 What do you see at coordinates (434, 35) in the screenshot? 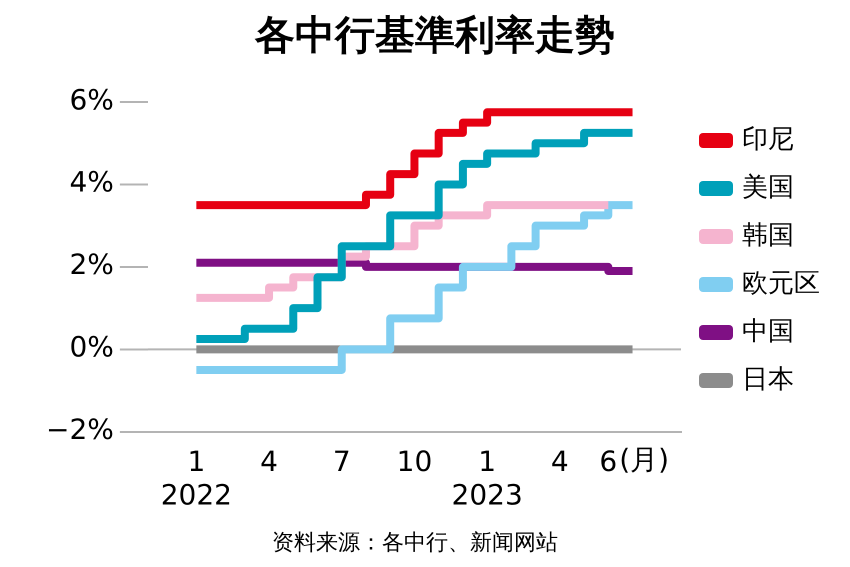
I see `chart-title: 各中行基準利率走勢` at bounding box center [434, 35].